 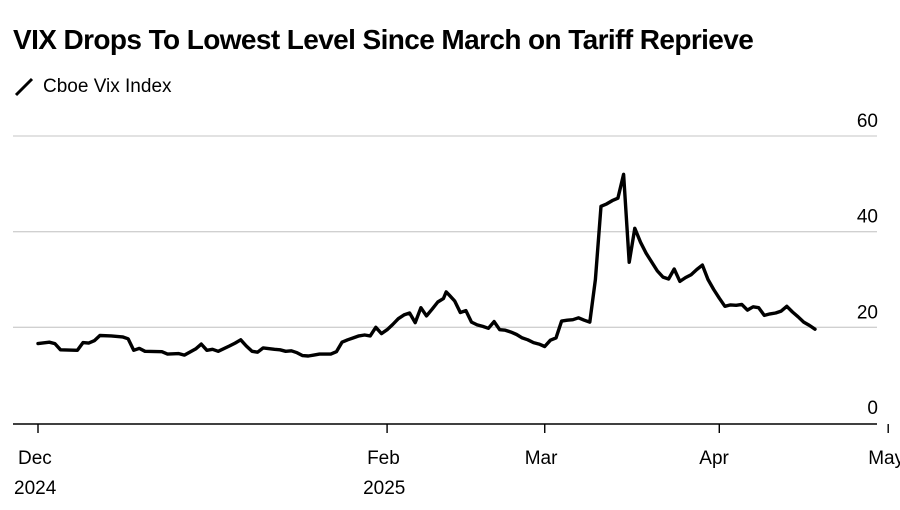 I want to click on legend: Cboe Vix Index, so click(x=93, y=87).